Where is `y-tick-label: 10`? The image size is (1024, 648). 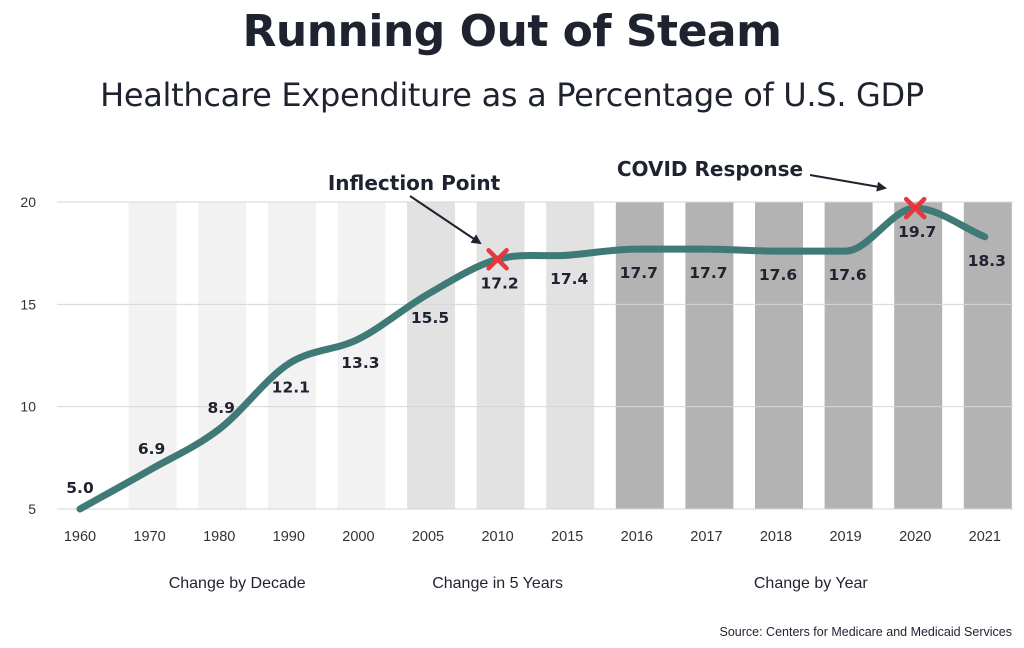
y-tick-label: 10 is located at coordinates (28, 407).